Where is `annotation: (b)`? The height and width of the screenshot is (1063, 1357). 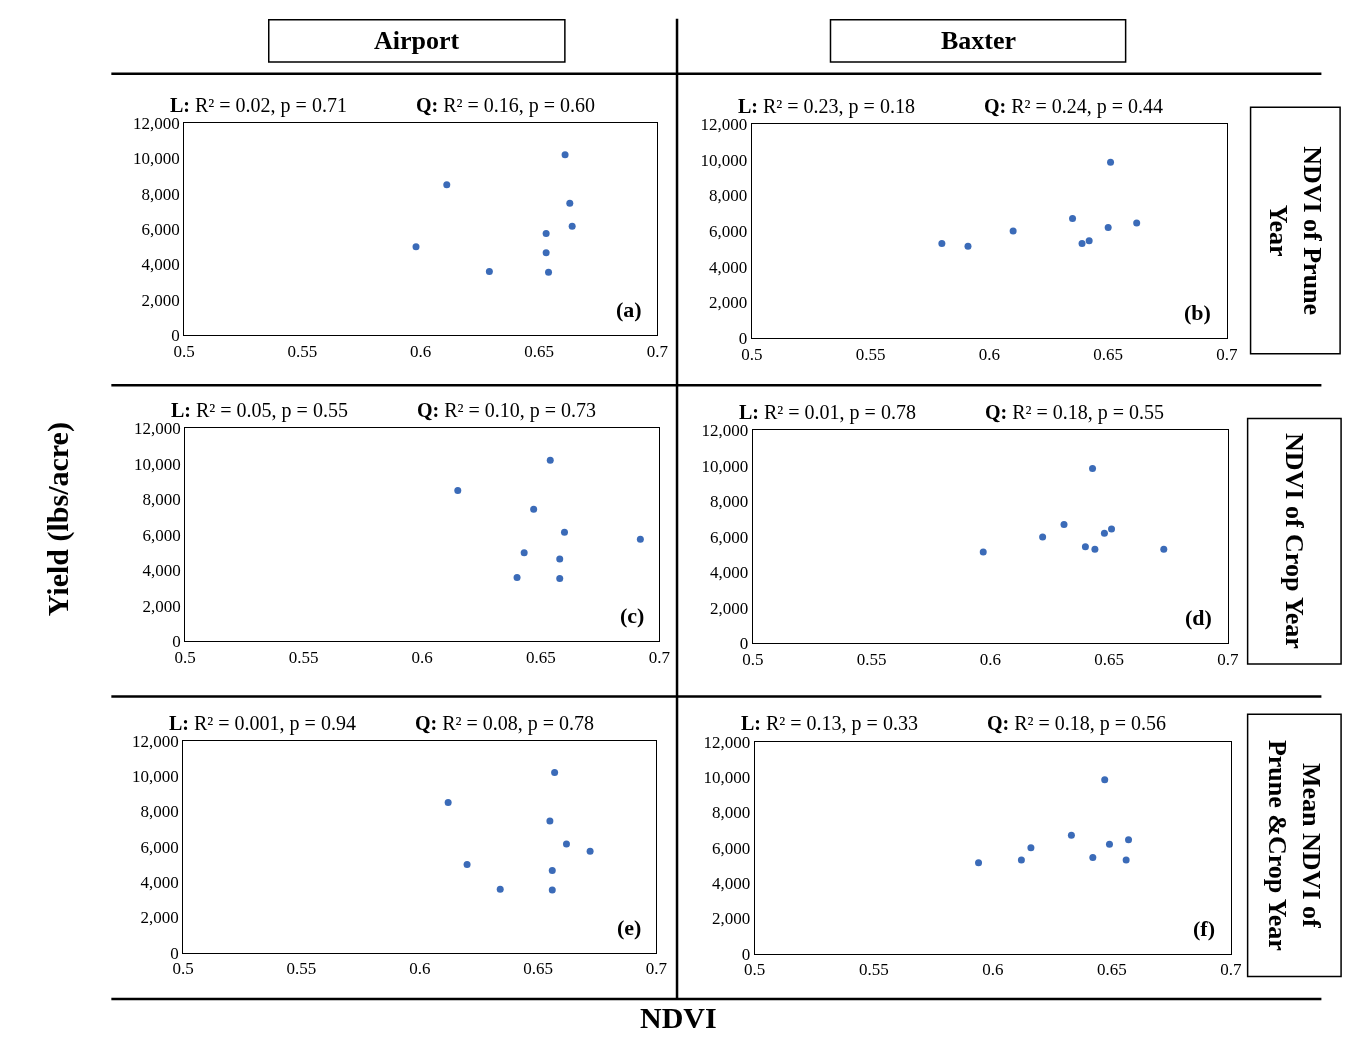 annotation: (b) is located at coordinates (1197, 312).